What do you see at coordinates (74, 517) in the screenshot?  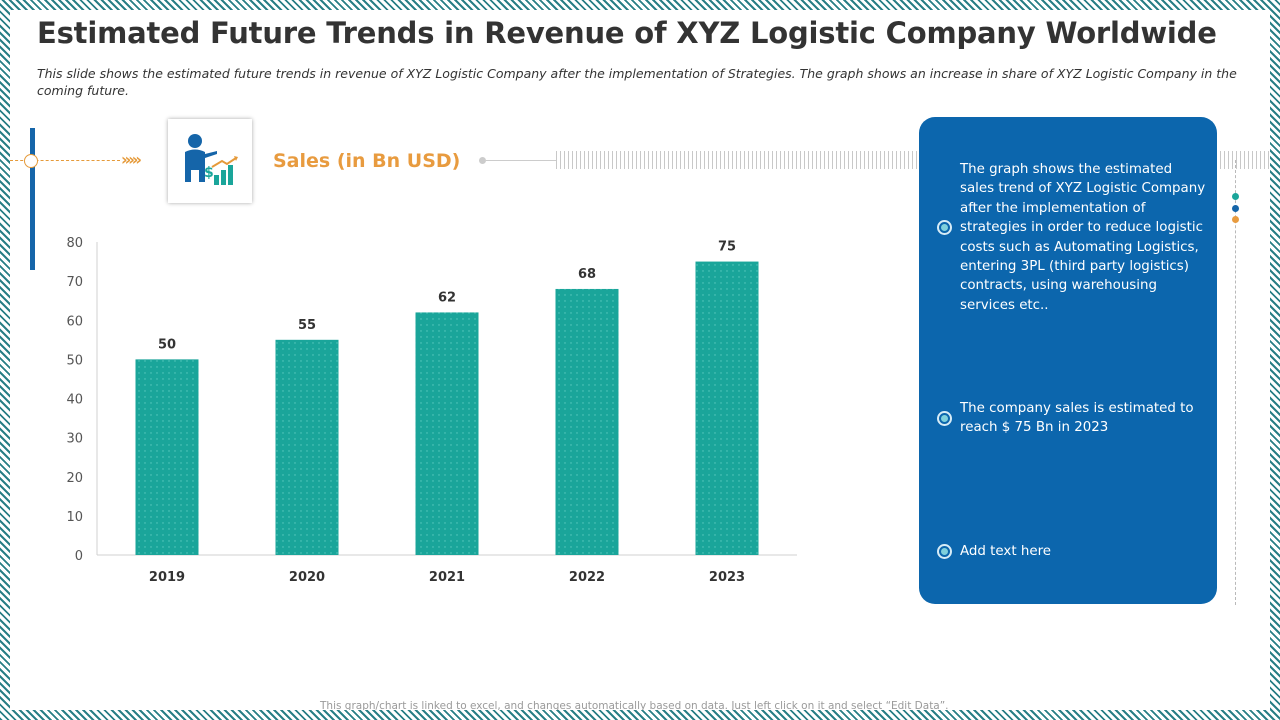 I see `y-tick-label: 10` at bounding box center [74, 517].